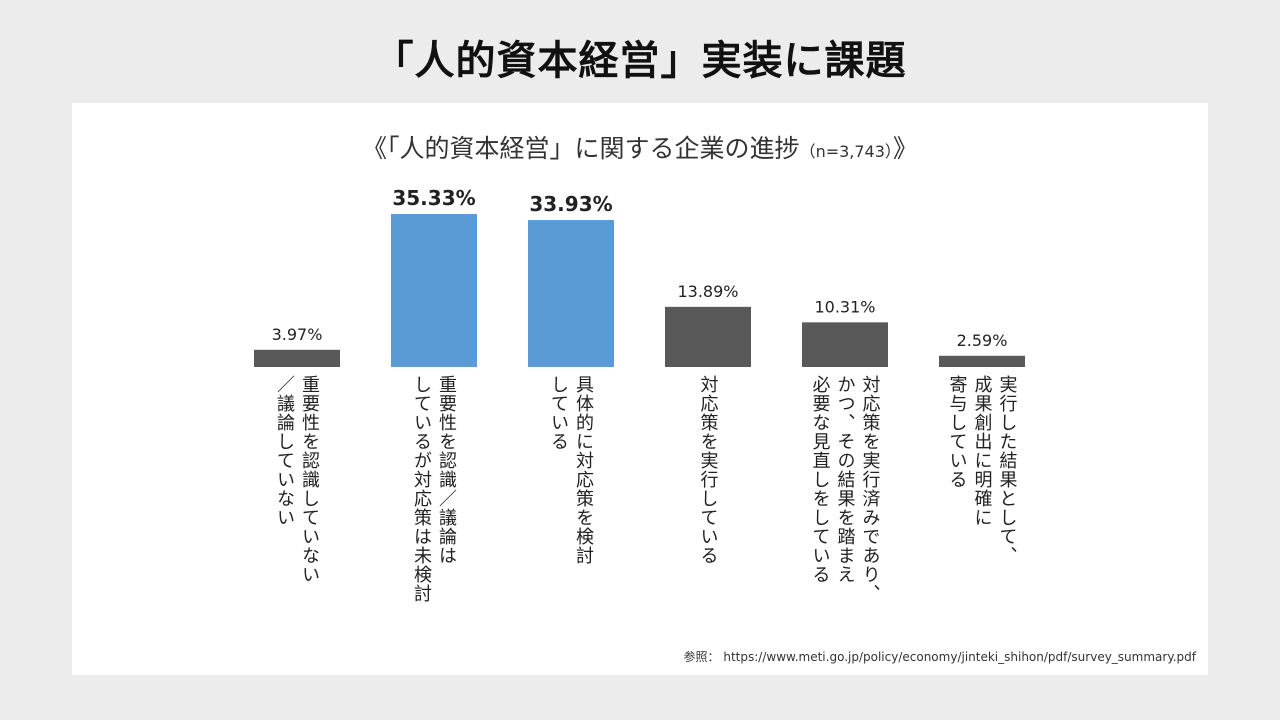 Image resolution: width=1280 pixels, height=720 pixels. I want to click on category-label-line: しているが対応策は未検討, so click(421, 489).